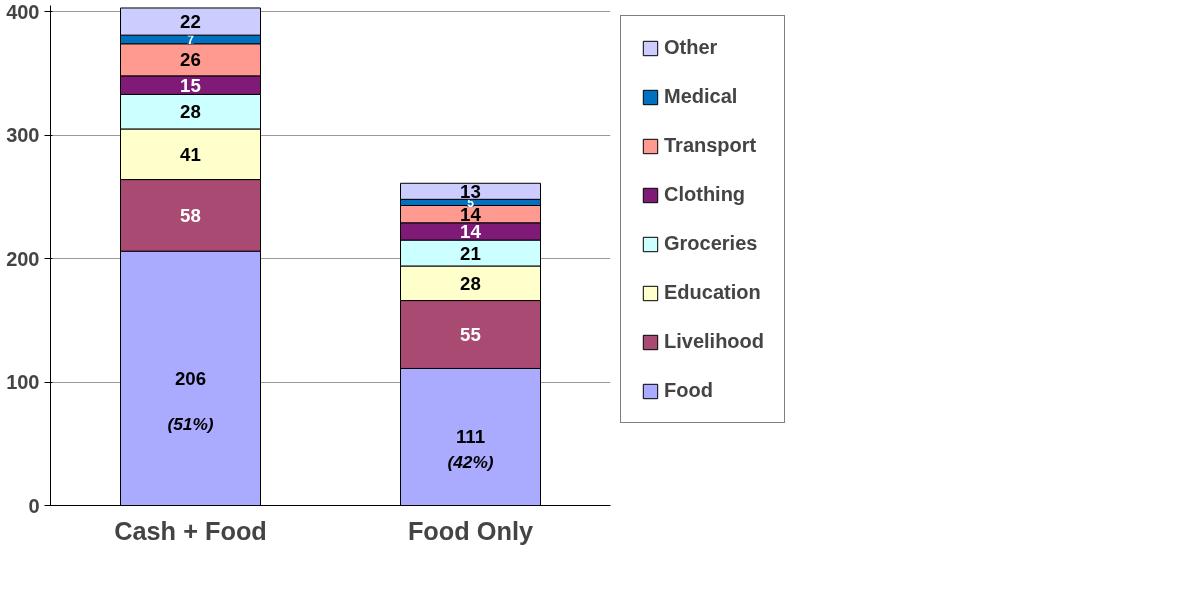 The height and width of the screenshot is (596, 1196). Describe the element at coordinates (190, 60) in the screenshot. I see `data-label: 26` at that location.